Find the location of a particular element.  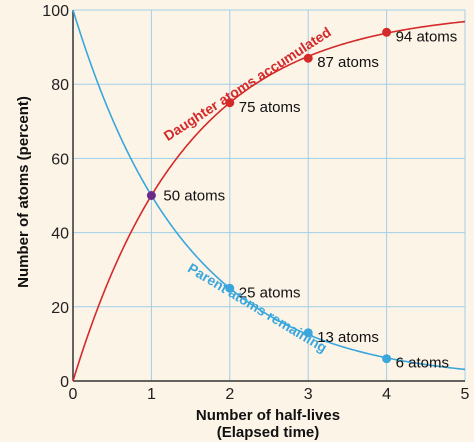

x-tick-label: 4 is located at coordinates (386, 394).